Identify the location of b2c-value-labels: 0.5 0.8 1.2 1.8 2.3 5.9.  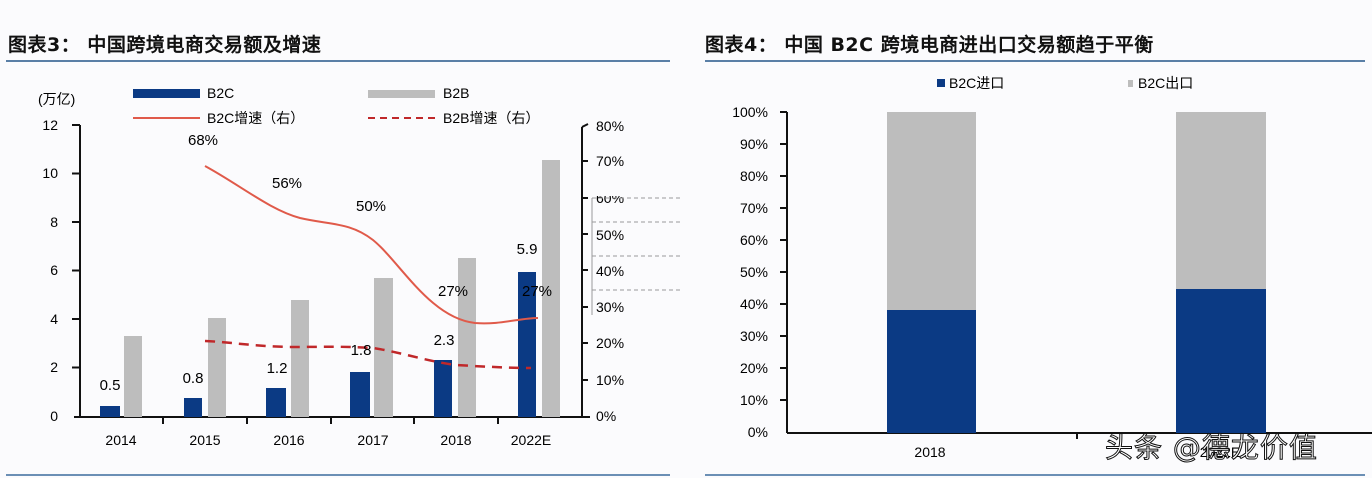
(319, 317).